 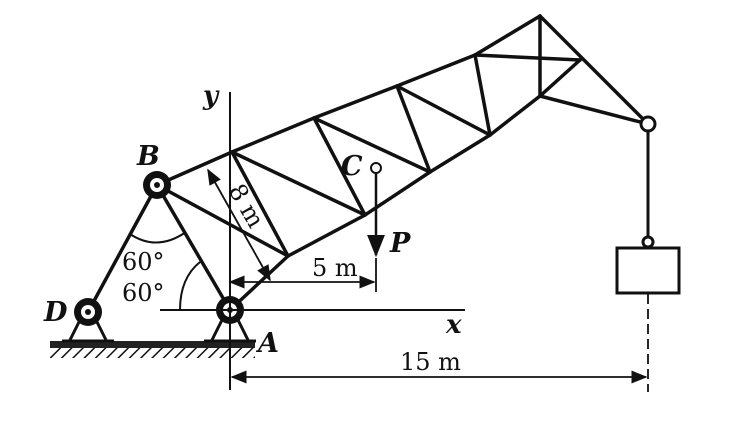 I want to click on dim-5m-label: 5 m, so click(x=335, y=268).